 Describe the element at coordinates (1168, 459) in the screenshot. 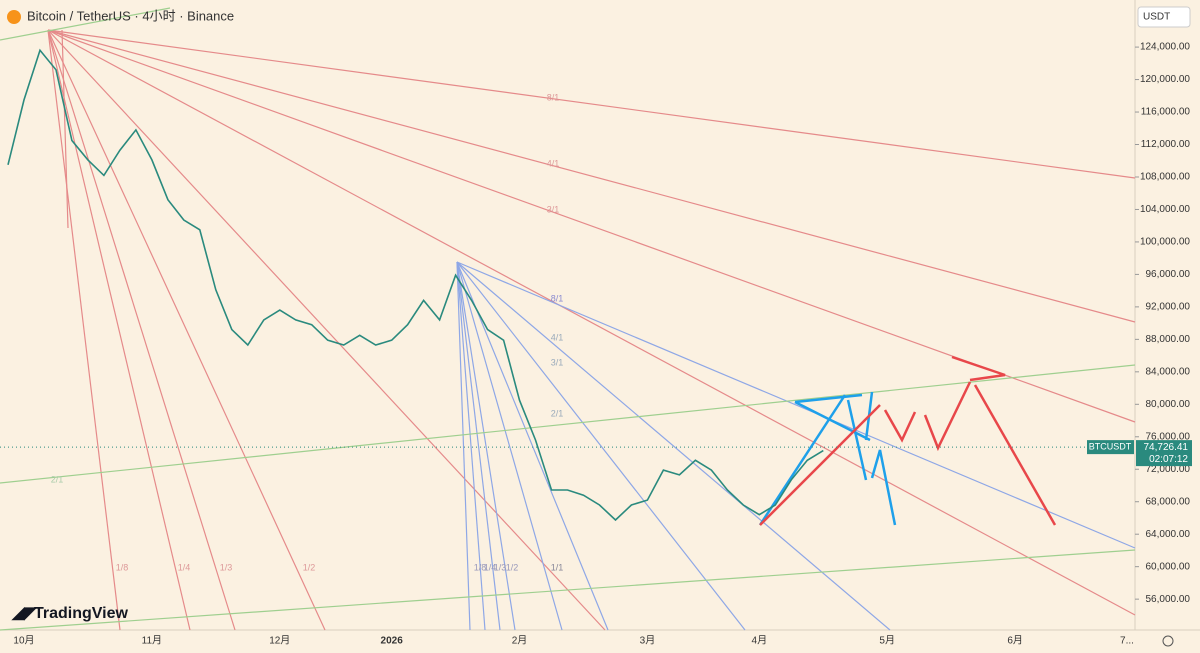

I see `countdown: 02:07:12` at that location.